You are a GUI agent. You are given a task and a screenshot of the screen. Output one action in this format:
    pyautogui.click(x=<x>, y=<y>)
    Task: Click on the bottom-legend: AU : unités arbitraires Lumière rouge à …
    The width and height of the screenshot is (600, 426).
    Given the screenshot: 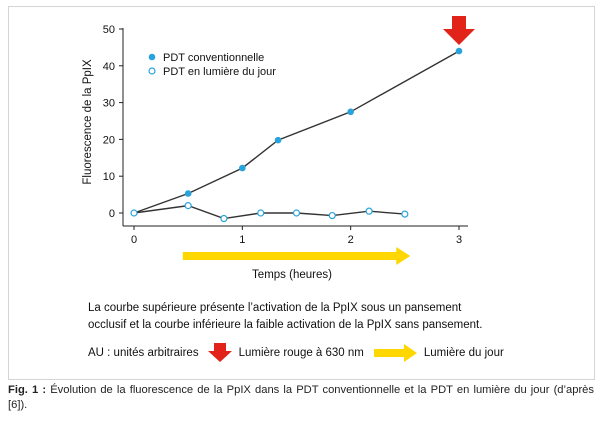 What is the action you would take?
    pyautogui.click(x=296, y=353)
    